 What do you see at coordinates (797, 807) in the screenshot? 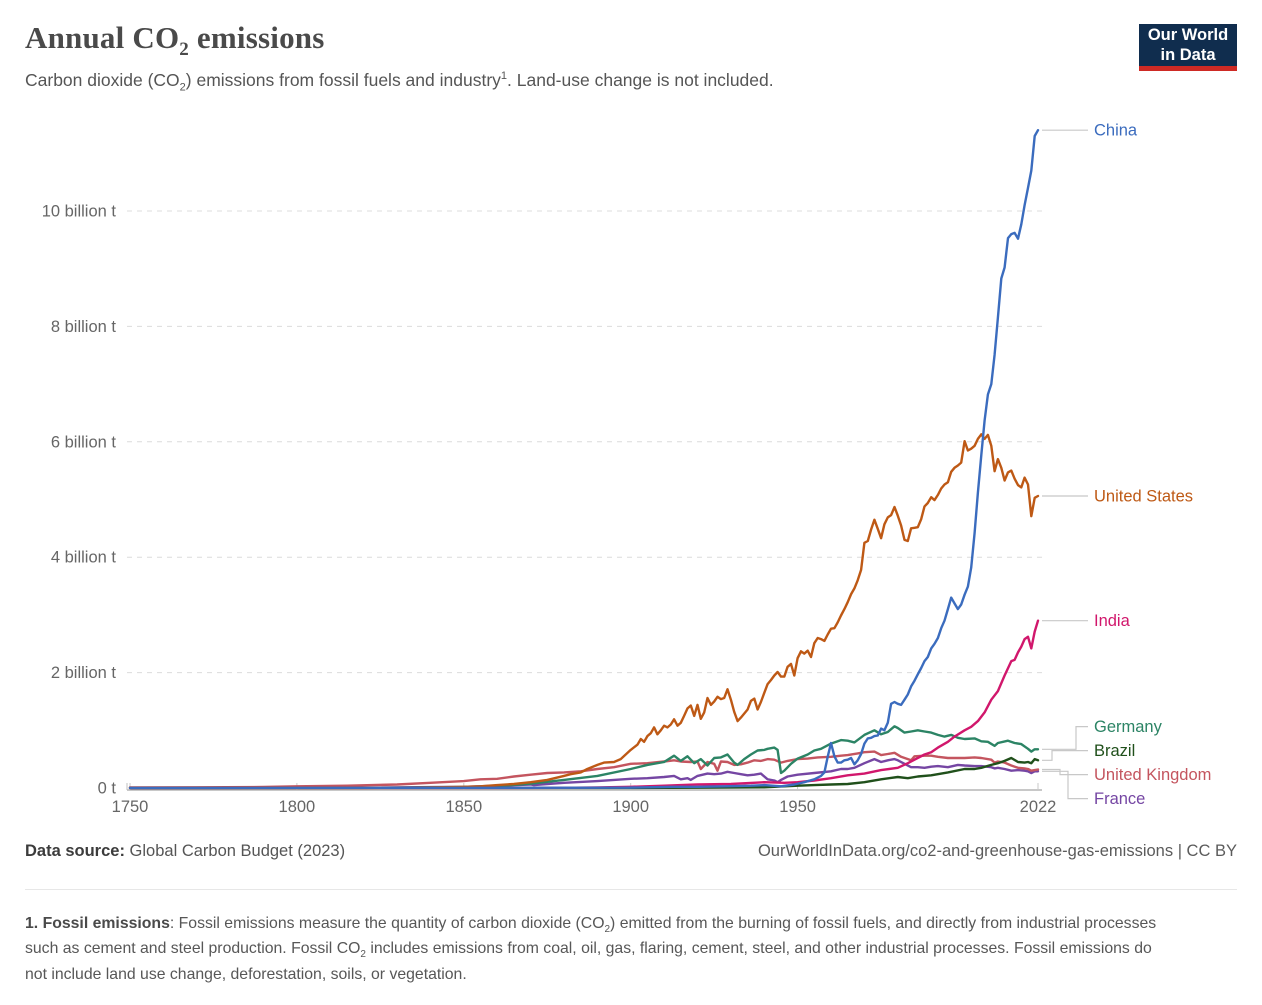
I see `x-axis-label: 1950` at bounding box center [797, 807].